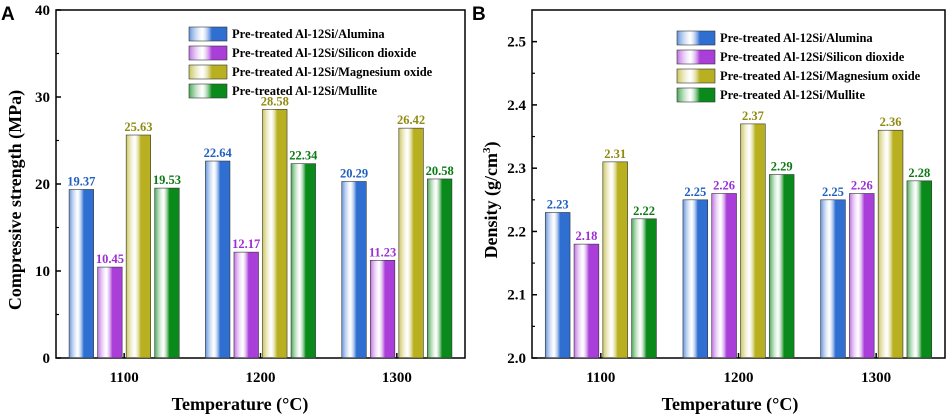 The height and width of the screenshot is (417, 948). Describe the element at coordinates (753, 116) in the screenshot. I see `value-label-b: 2.37` at that location.